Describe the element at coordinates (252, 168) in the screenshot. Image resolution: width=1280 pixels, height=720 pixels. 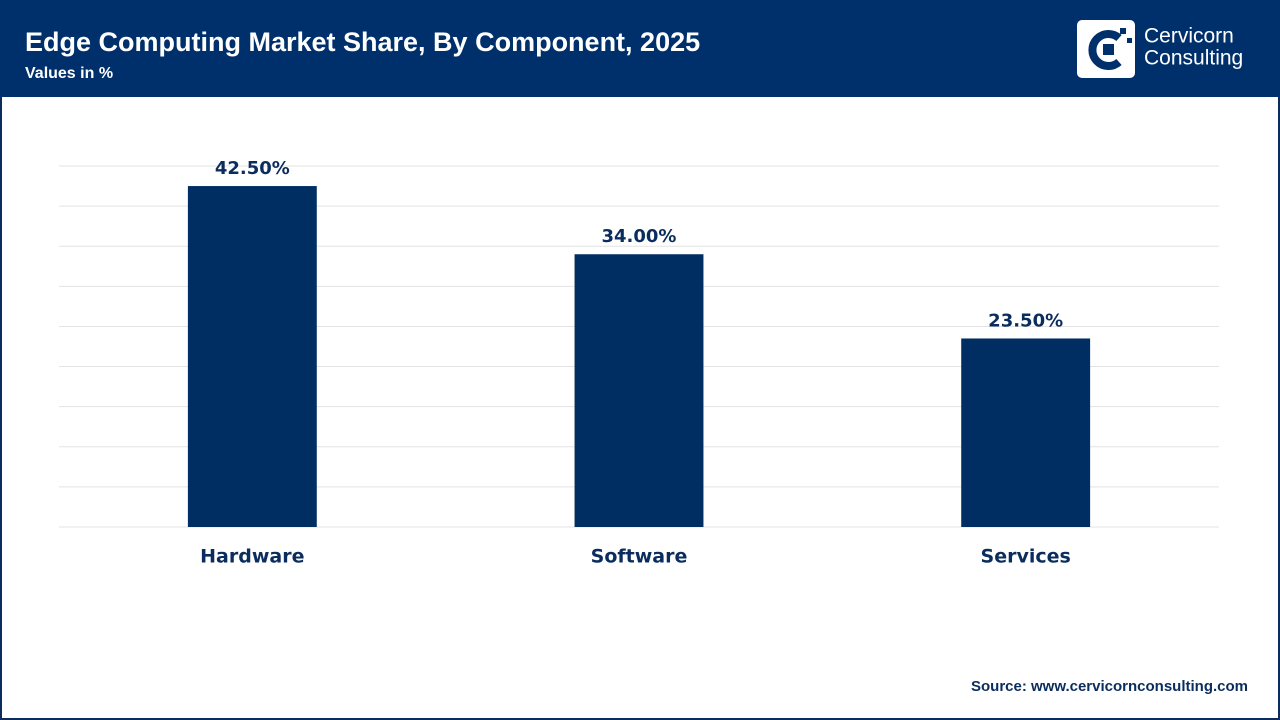
I see `value-label: 42.50%` at that location.